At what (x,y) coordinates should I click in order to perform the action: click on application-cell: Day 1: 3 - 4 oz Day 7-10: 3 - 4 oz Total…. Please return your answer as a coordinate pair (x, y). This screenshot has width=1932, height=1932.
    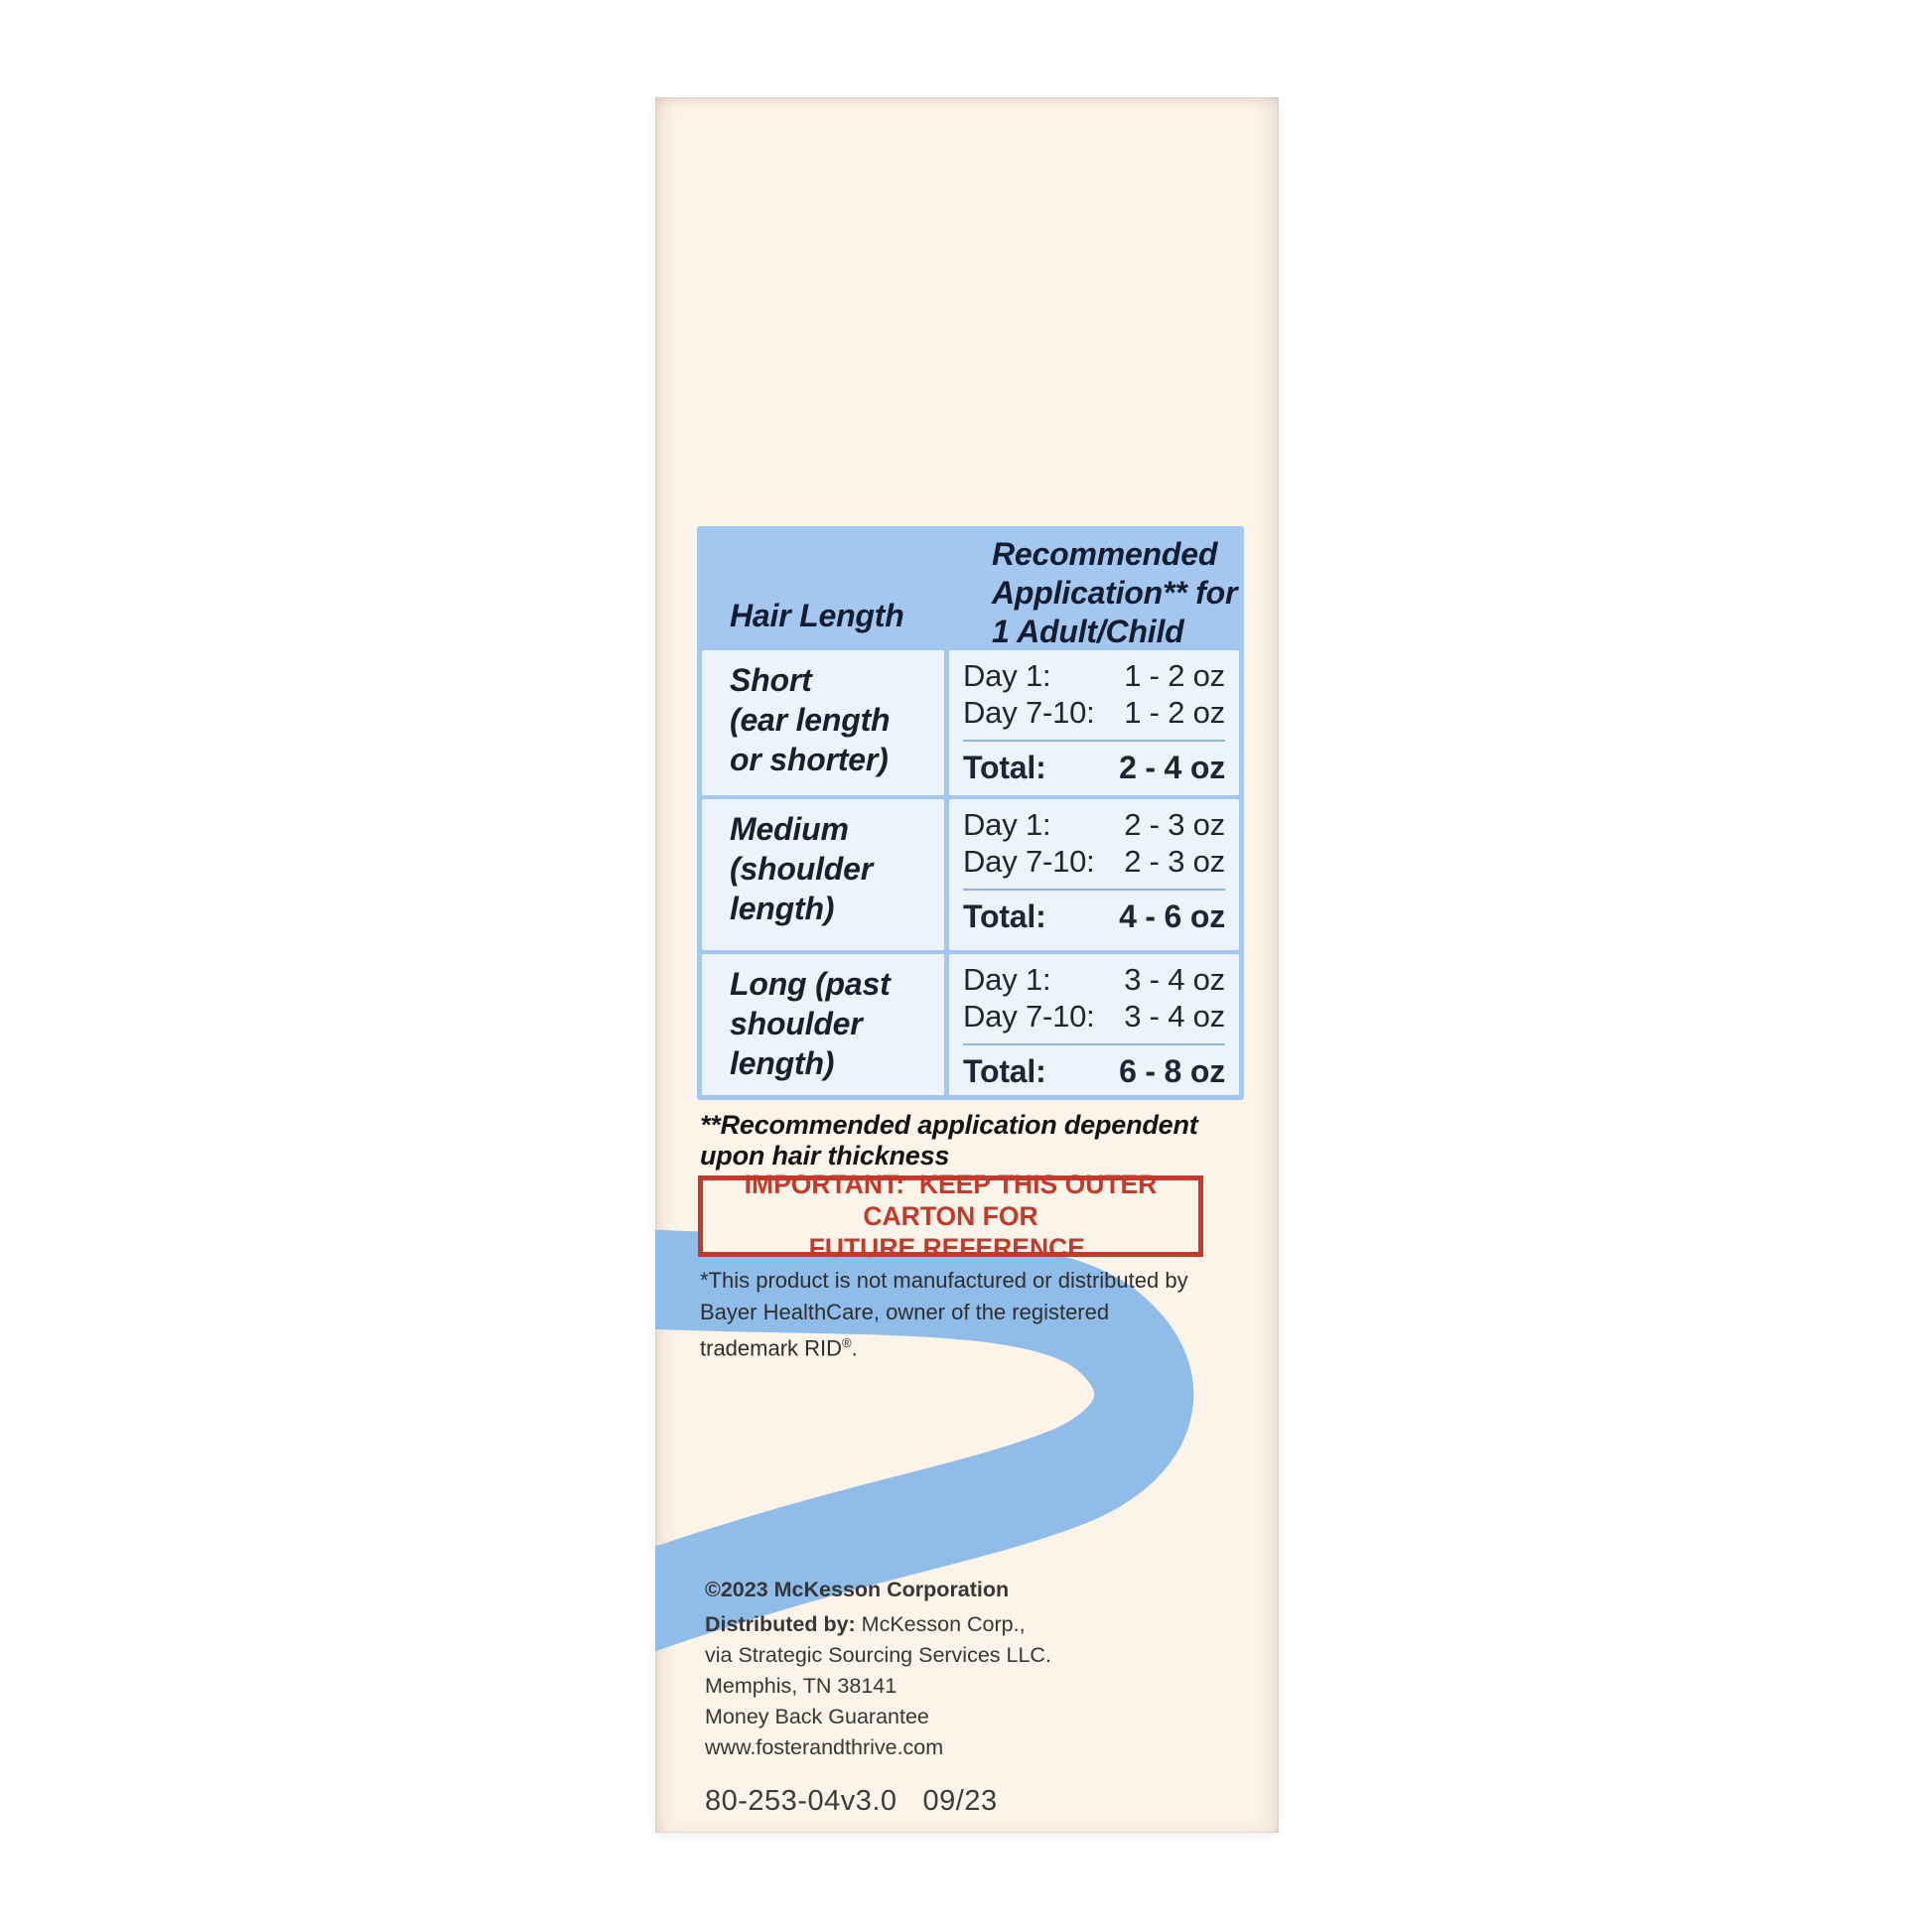
    Looking at the image, I should click on (1094, 1024).